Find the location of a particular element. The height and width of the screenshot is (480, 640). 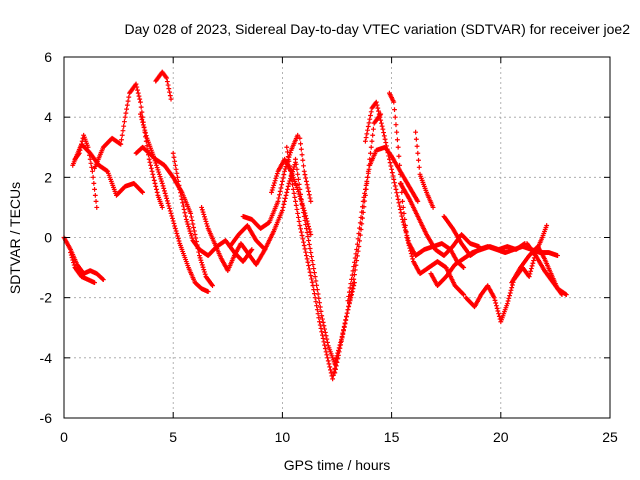

x-axis-title: GPS time / hours is located at coordinates (337, 465).